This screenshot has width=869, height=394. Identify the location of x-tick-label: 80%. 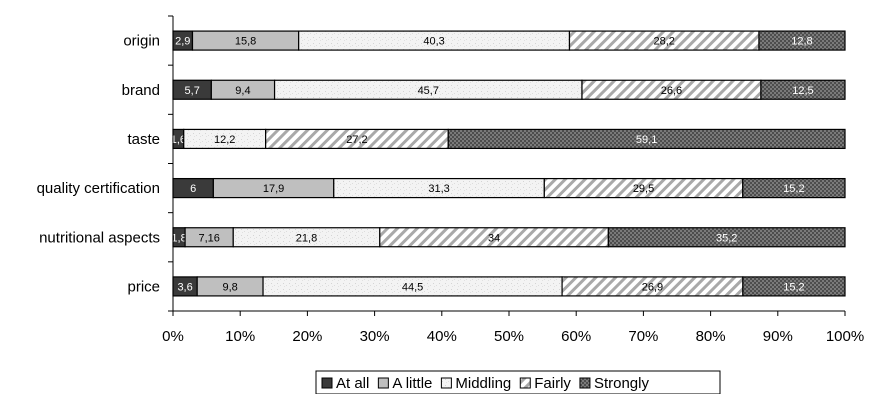
(711, 336).